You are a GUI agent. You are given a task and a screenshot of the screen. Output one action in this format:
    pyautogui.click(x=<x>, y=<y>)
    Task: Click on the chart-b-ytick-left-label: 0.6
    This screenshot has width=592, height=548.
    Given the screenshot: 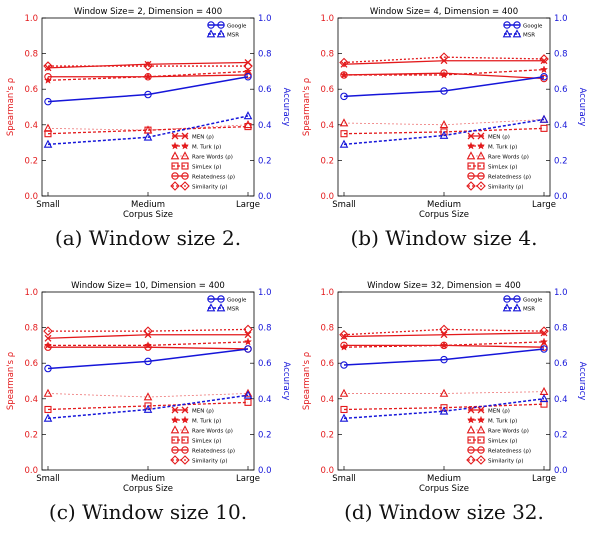 What is the action you would take?
    pyautogui.click(x=327, y=90)
    